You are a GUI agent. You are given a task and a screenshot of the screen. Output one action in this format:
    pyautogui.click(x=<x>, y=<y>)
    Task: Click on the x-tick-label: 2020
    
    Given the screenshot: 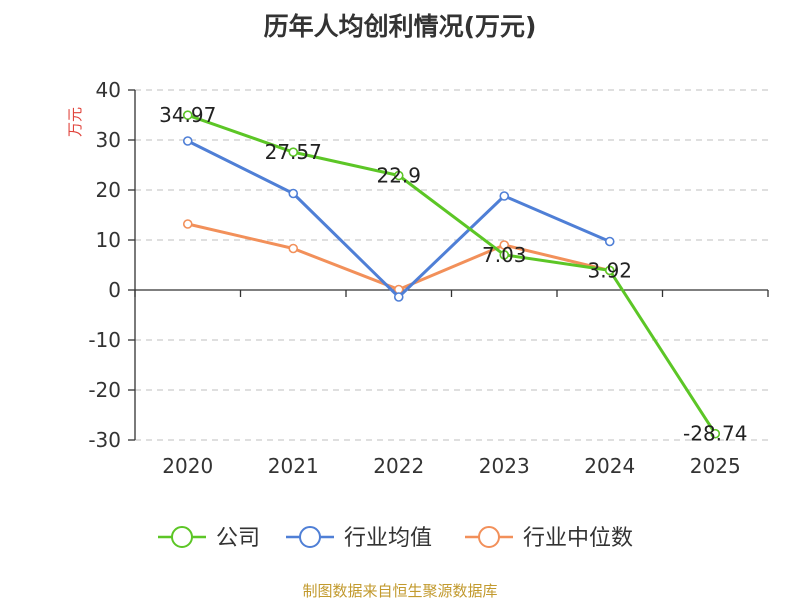 What is the action you would take?
    pyautogui.click(x=187, y=466)
    